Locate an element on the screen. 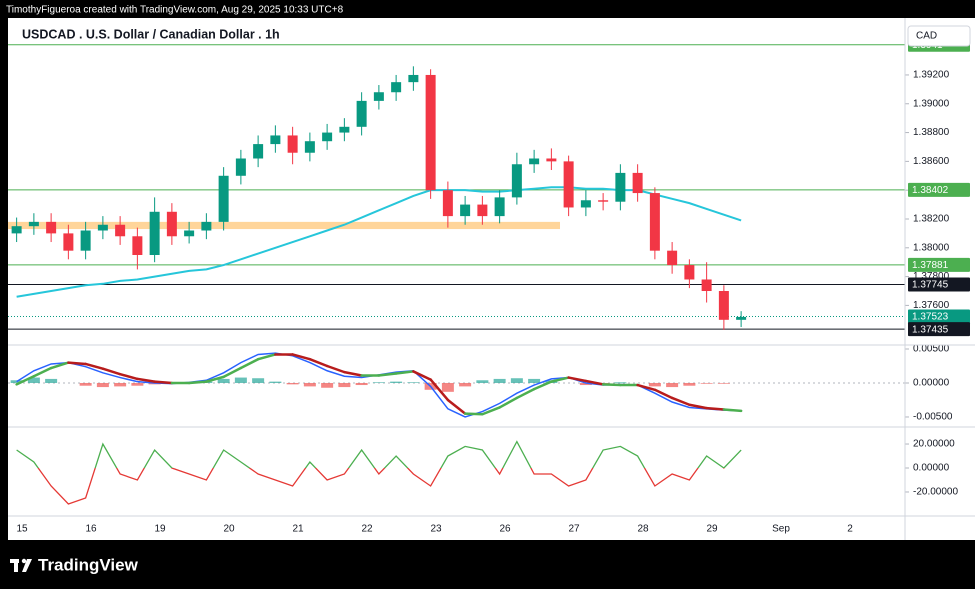 The width and height of the screenshot is (975, 589). level-label: 1.37745 is located at coordinates (930, 285).